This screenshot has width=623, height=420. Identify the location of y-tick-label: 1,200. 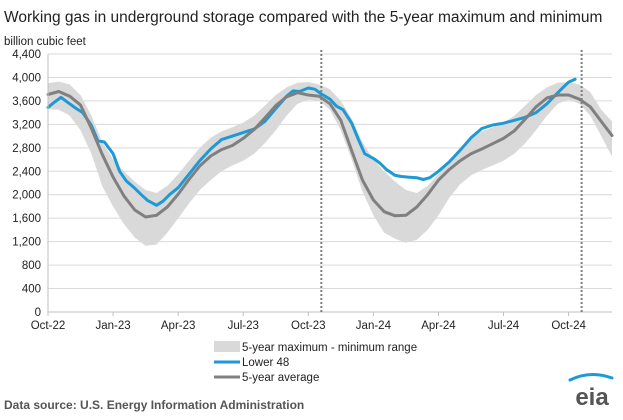
(26, 243).